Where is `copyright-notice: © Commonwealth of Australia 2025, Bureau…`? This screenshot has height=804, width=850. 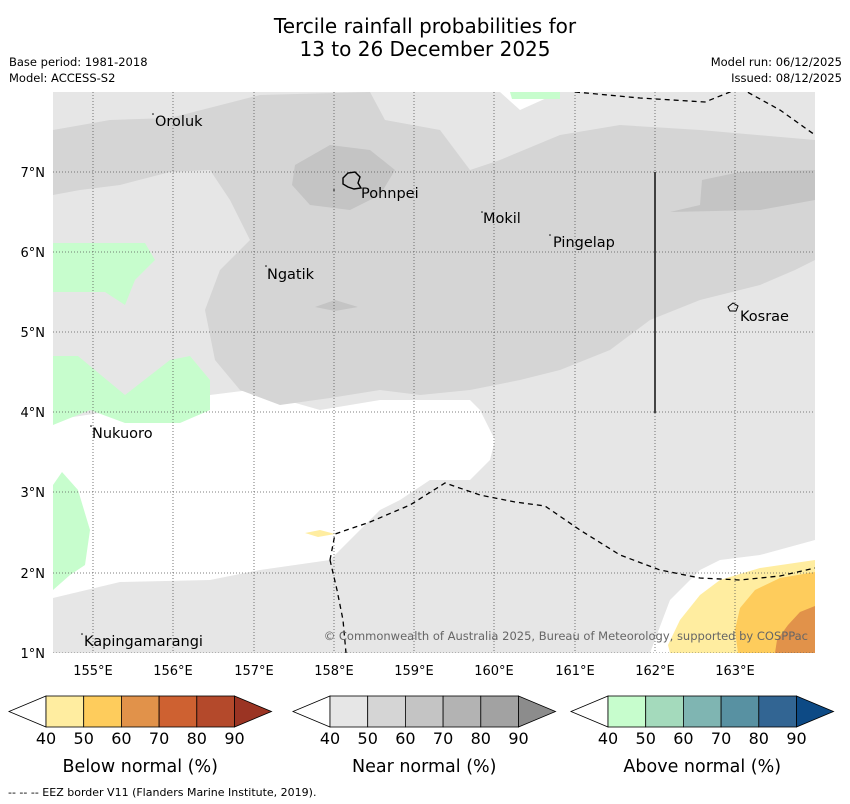
copyright-notice: © Commonwealth of Australia 2025, Bureau… is located at coordinates (566, 636).